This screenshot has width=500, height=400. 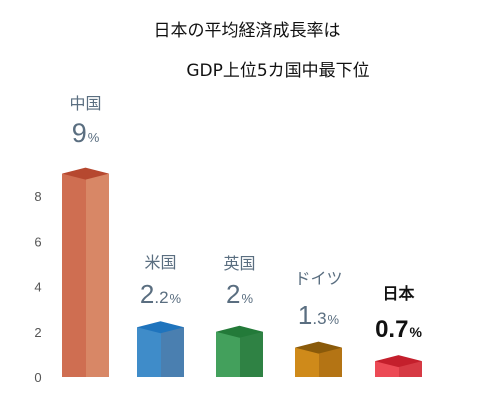 I want to click on category-label: 日本, so click(x=398, y=293).